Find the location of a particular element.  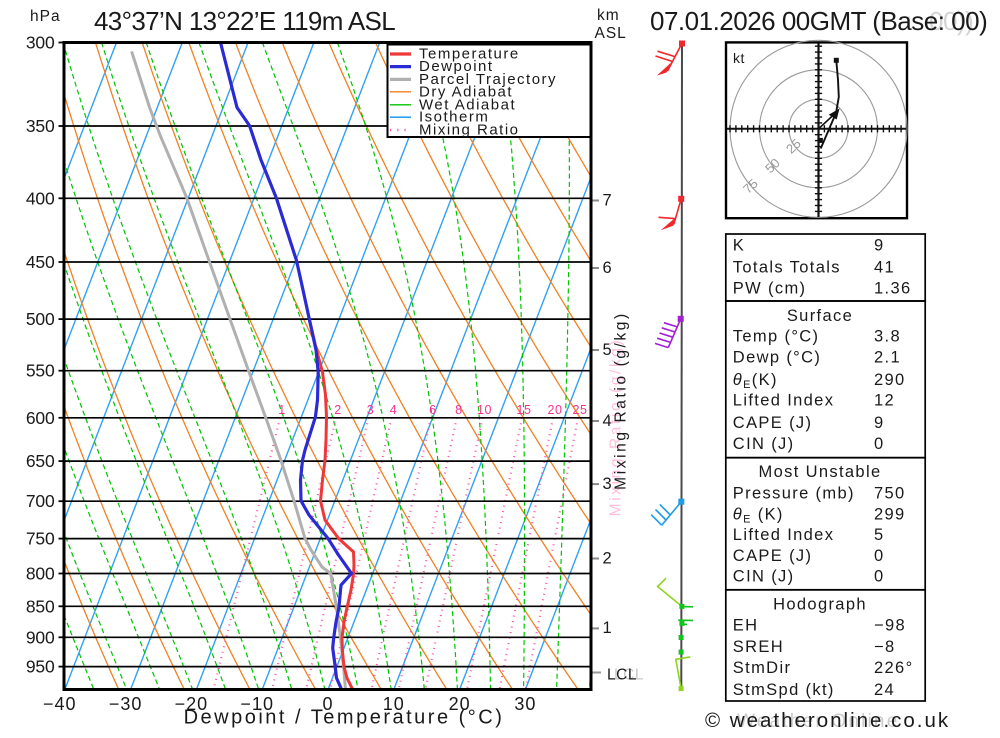

svg-text: 950 is located at coordinates (40, 667).